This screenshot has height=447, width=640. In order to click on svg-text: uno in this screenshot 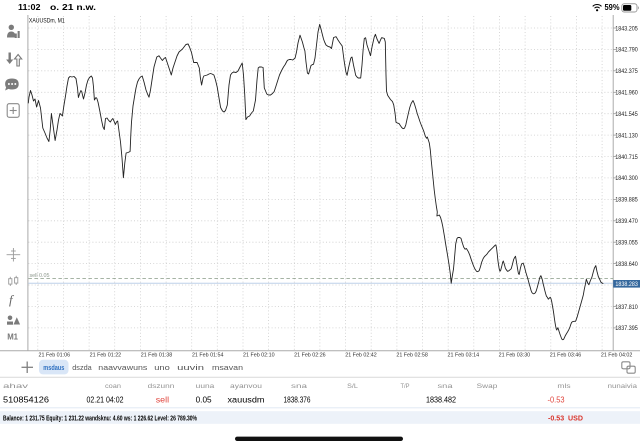, I will do `click(162, 367)`.